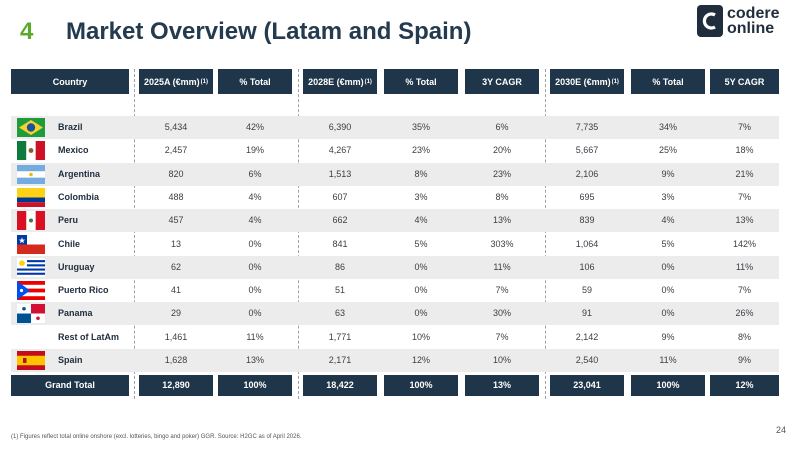 This screenshot has height=449, width=800. Describe the element at coordinates (340, 196) in the screenshot. I see `cell-2028e: 607` at that location.